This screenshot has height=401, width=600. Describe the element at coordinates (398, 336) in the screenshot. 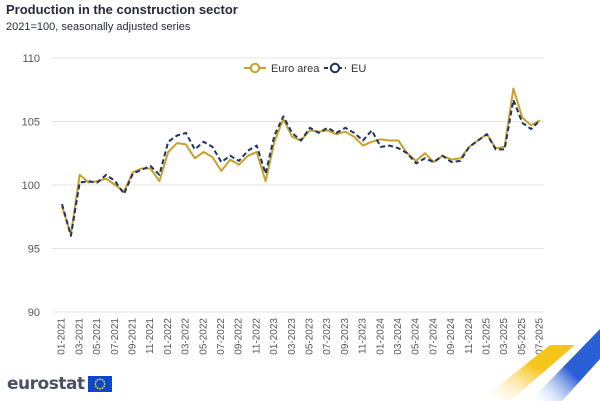

I see `x-tick-label: 03-2024` at that location.